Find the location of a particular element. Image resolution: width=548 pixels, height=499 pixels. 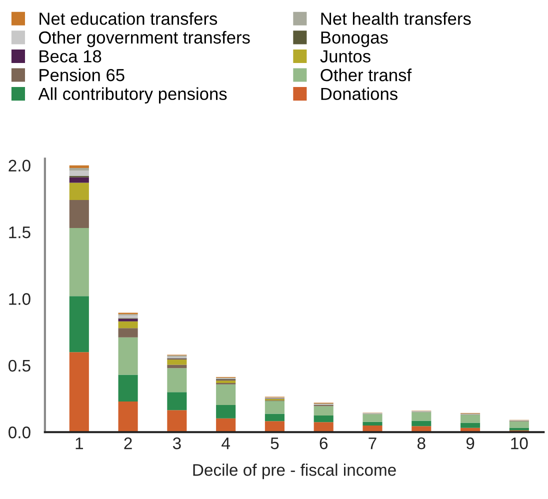

legend-label: Other transf is located at coordinates (366, 75).